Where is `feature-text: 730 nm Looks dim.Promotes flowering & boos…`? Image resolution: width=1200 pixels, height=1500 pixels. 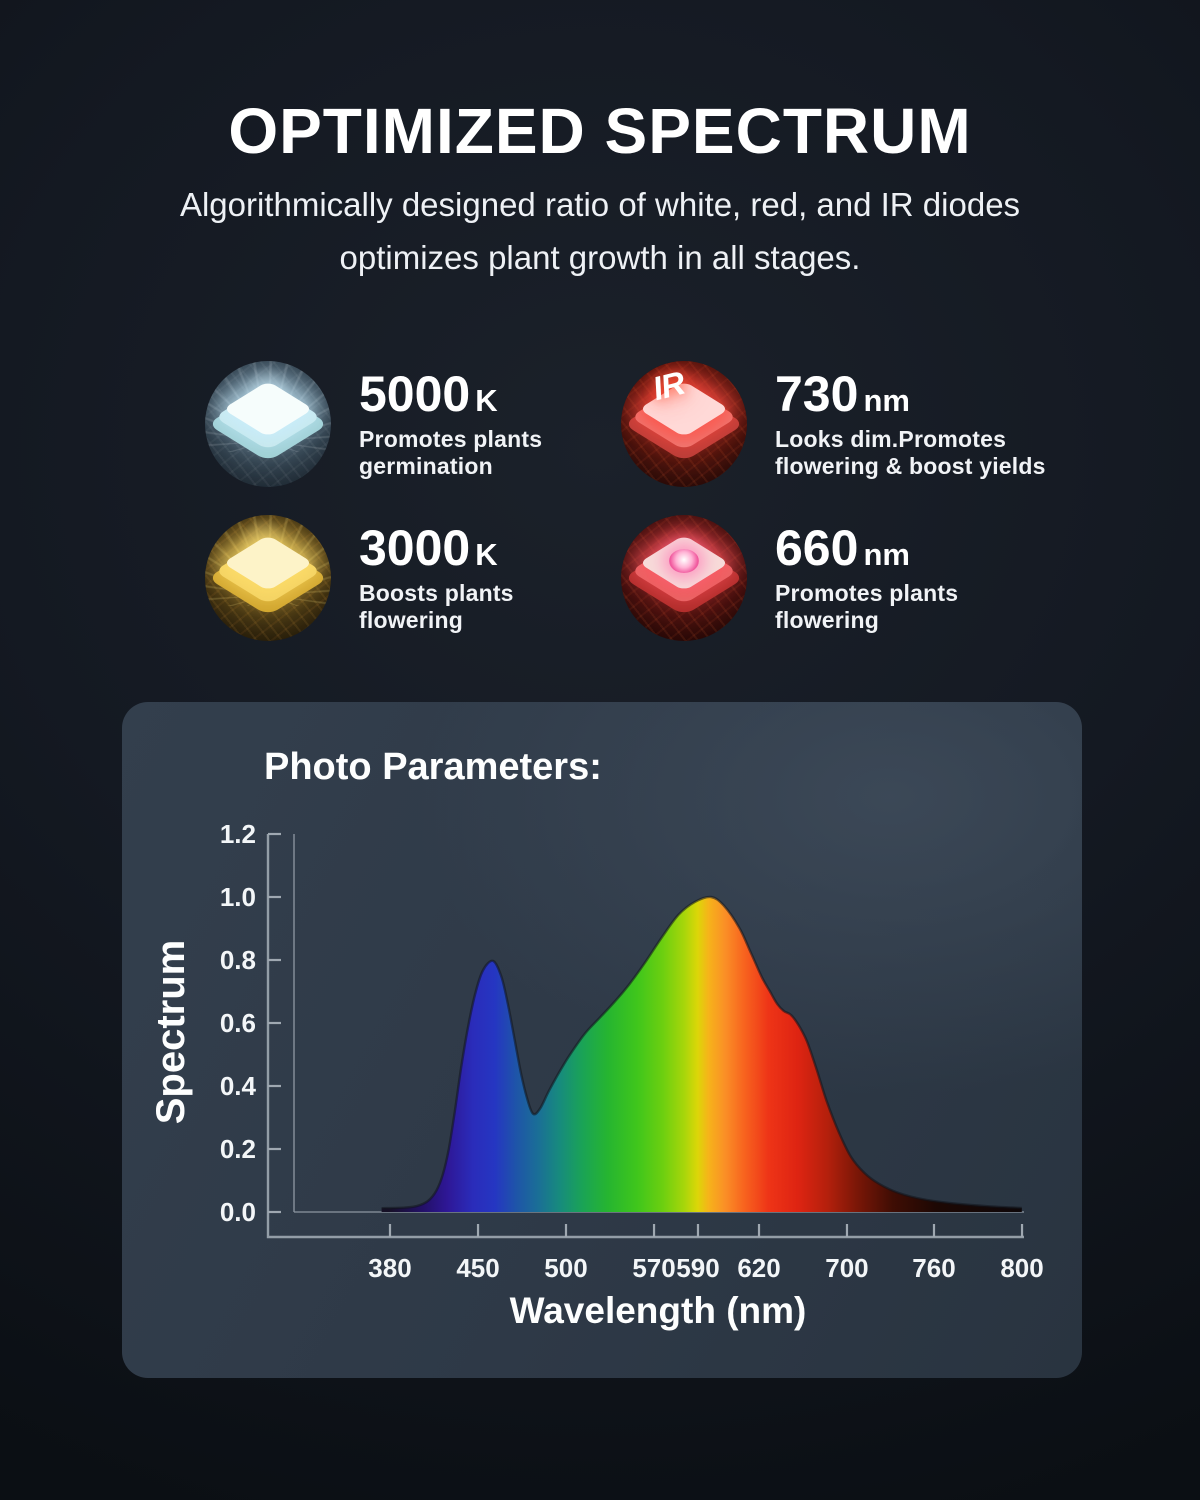 feature-text: 730 nm Looks dim.Promotes flowering & boos… is located at coordinates (925, 423).